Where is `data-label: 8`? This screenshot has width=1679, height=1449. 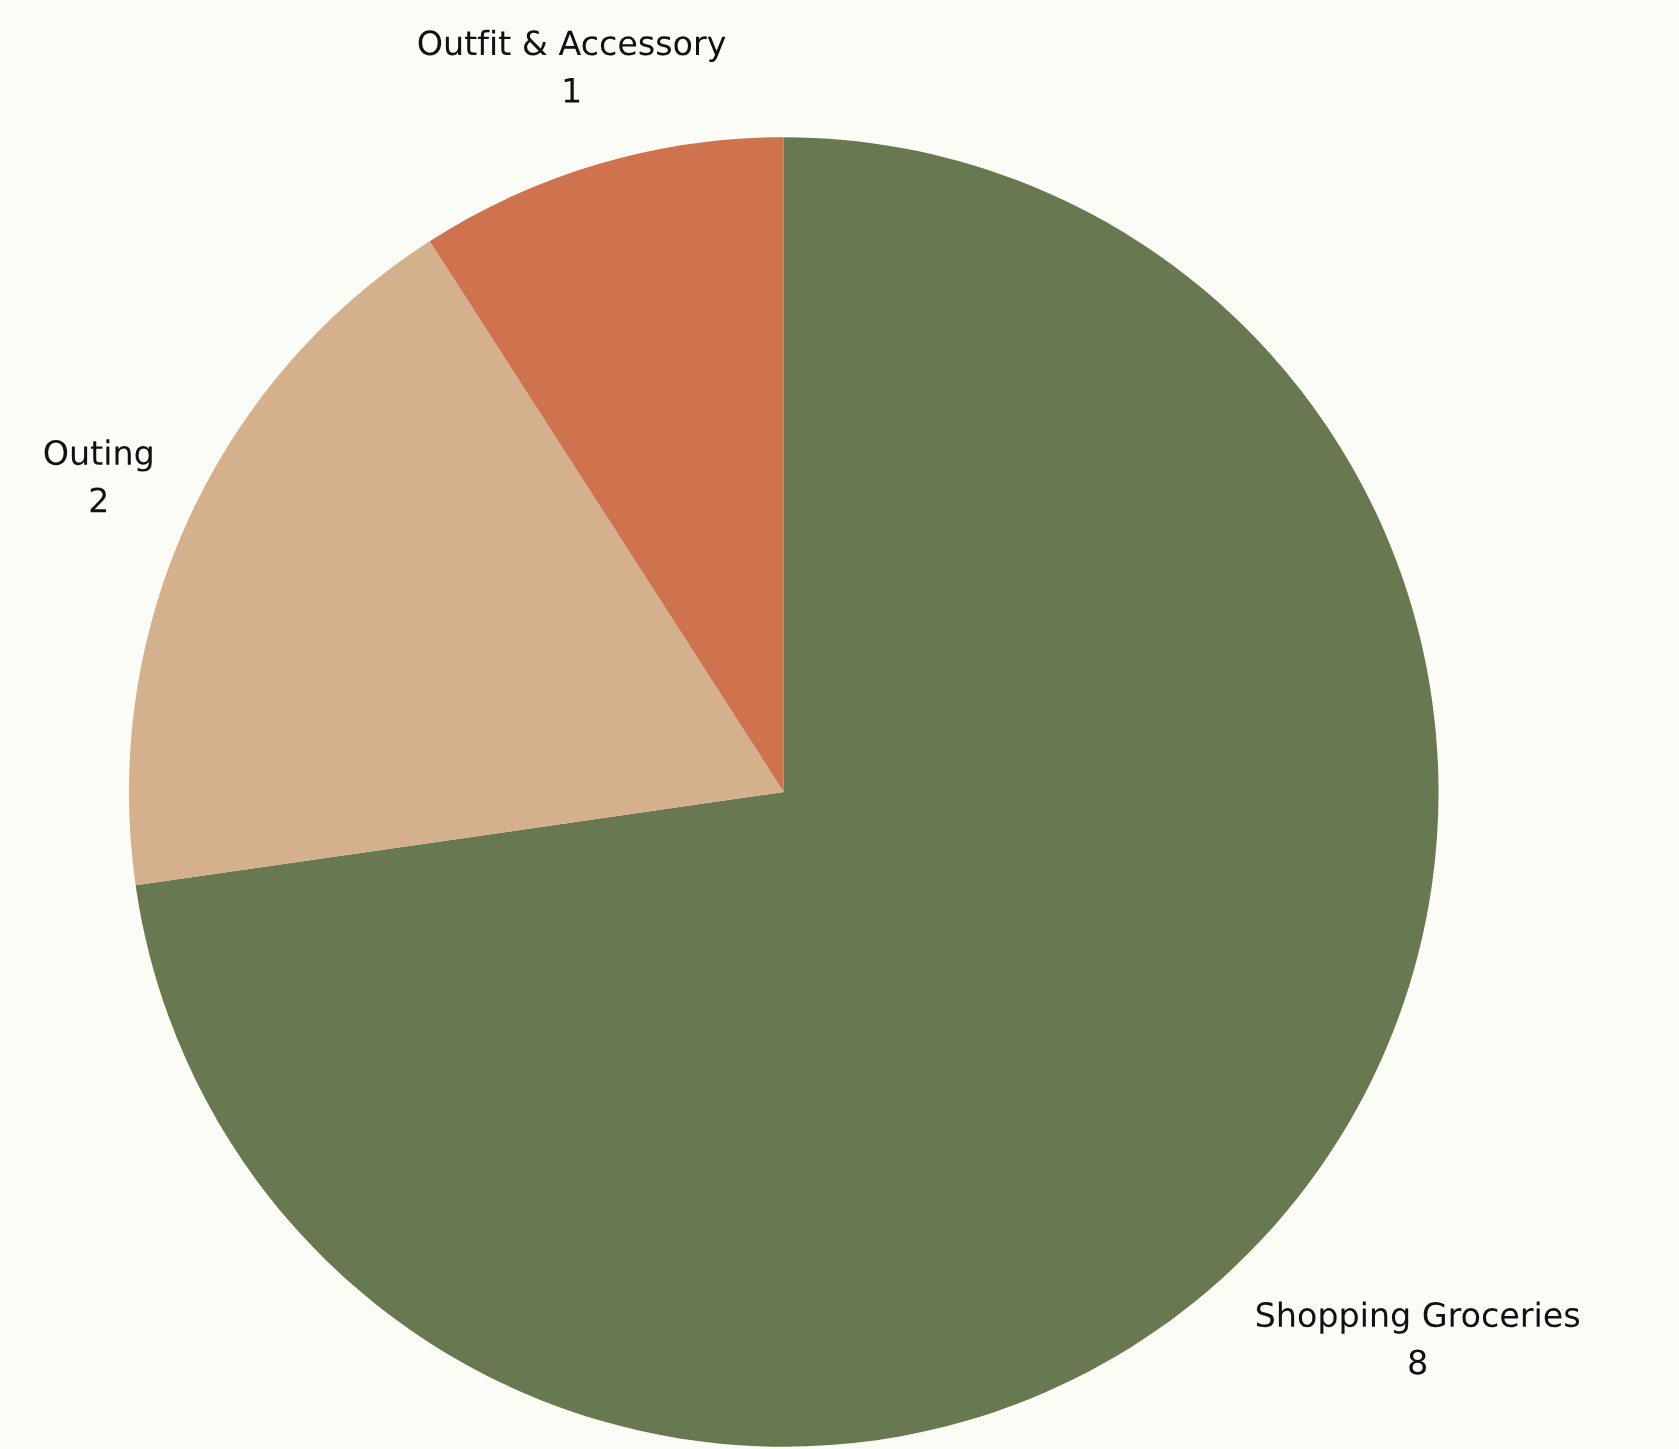
data-label: 8 is located at coordinates (1417, 1362).